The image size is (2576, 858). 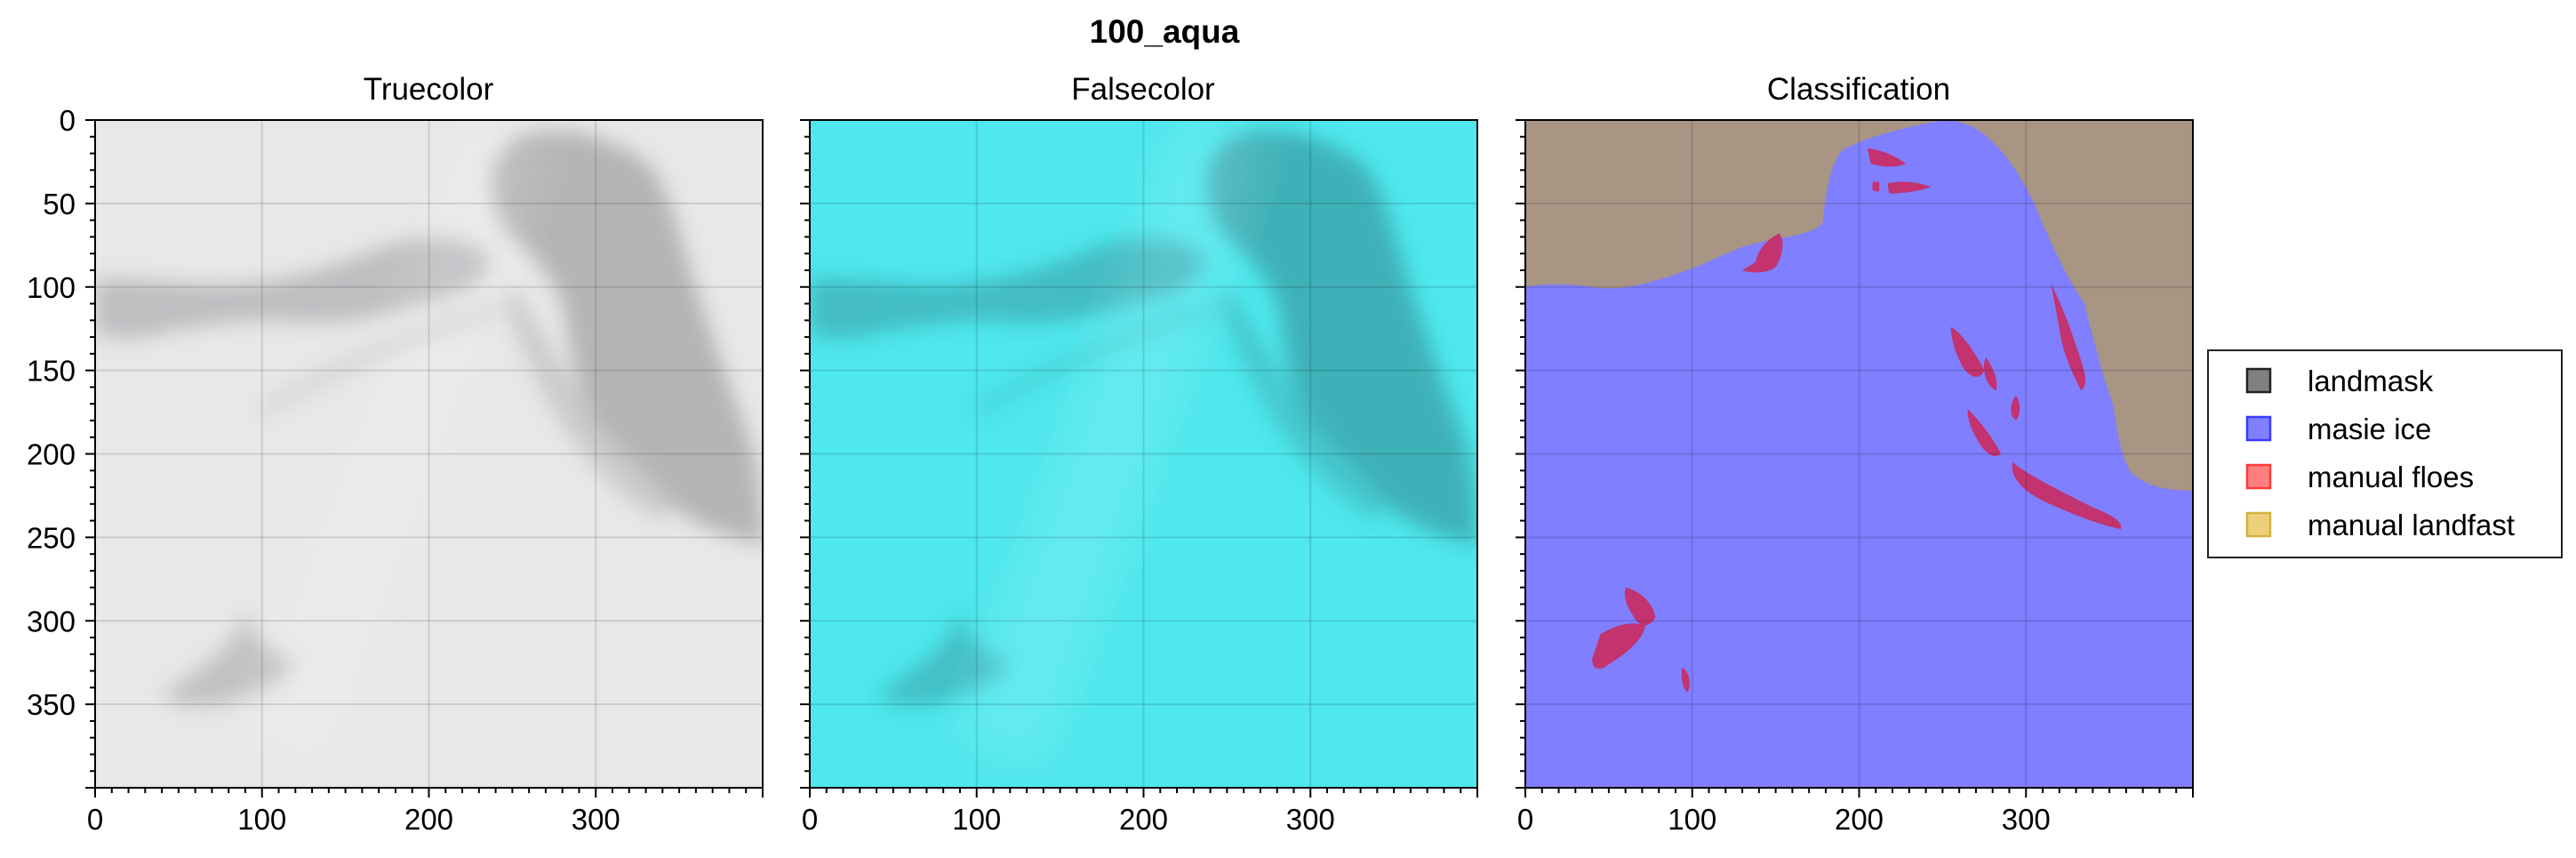 I want to click on y-tick-label: 200, so click(x=51, y=454).